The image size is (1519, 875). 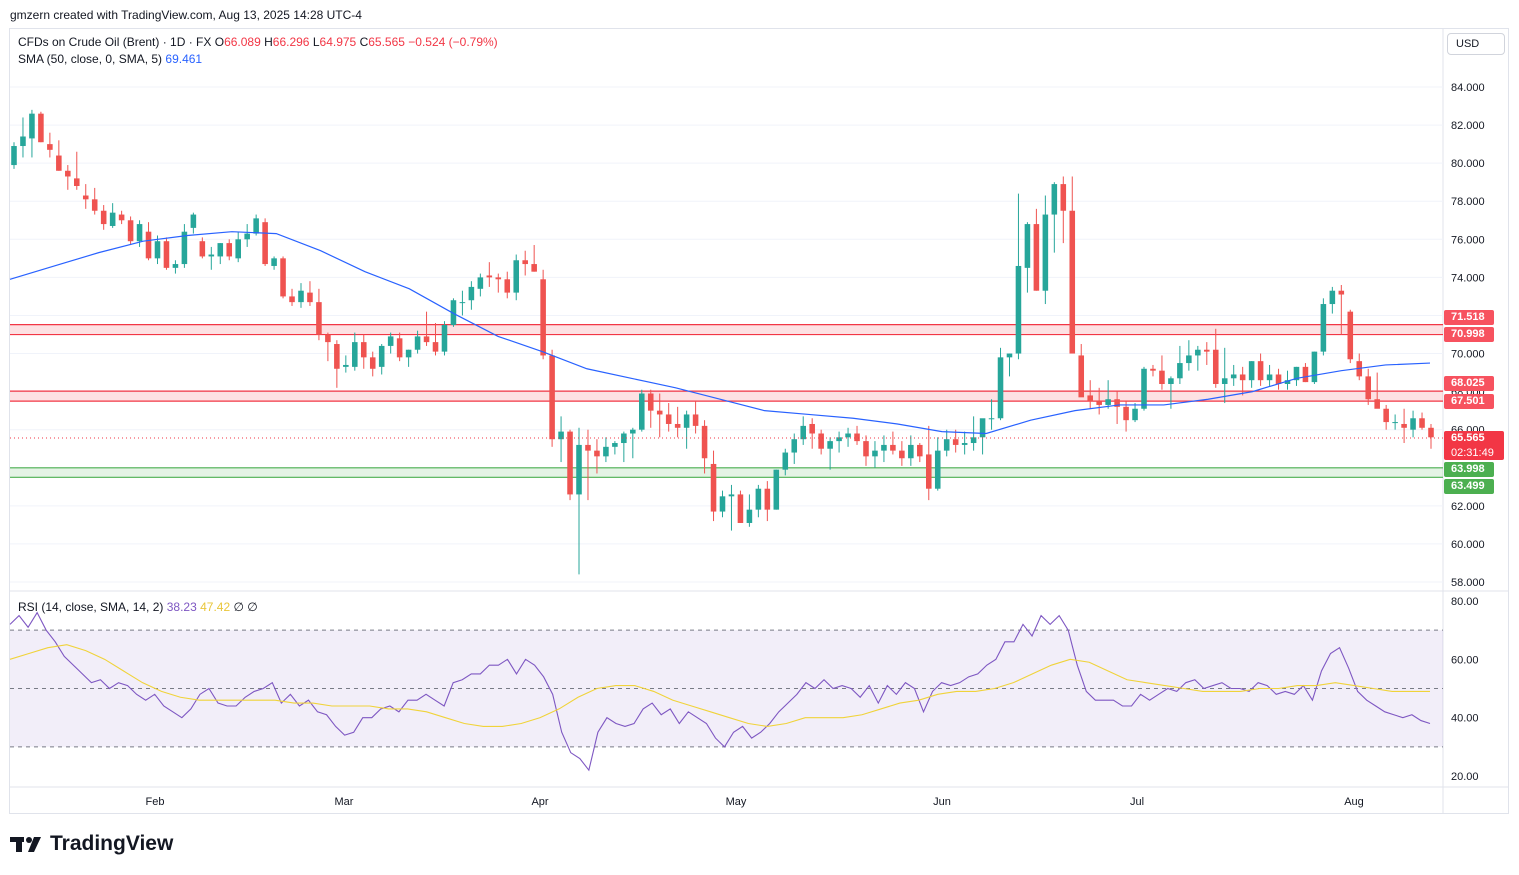 I want to click on brand-name: TradingView, so click(x=112, y=843).